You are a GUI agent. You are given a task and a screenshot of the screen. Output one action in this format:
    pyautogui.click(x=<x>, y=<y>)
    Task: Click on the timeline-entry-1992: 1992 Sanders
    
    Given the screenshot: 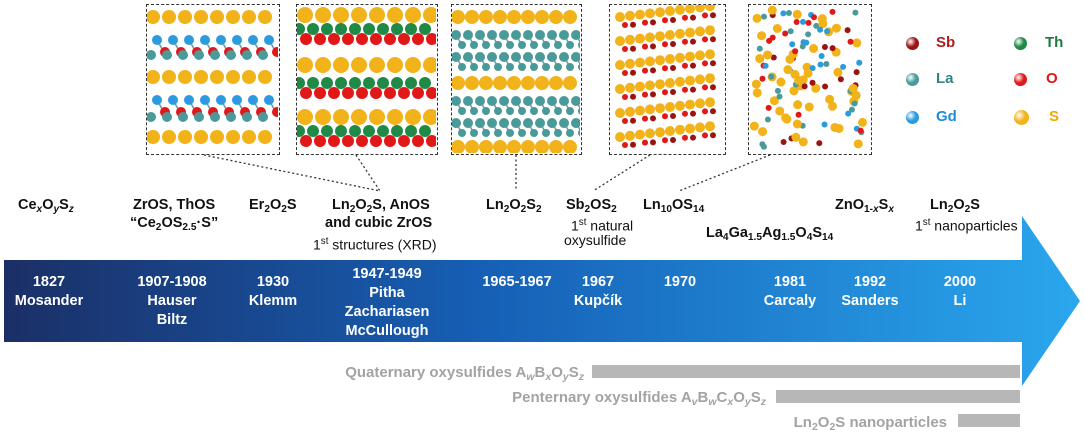 What is the action you would take?
    pyautogui.click(x=870, y=292)
    